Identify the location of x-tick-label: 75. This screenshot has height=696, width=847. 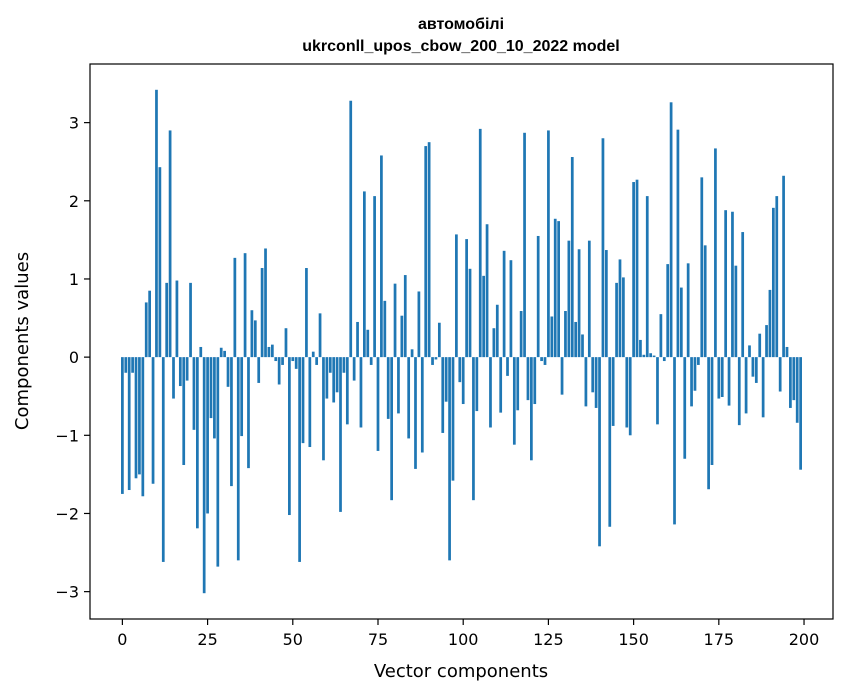
(378, 639).